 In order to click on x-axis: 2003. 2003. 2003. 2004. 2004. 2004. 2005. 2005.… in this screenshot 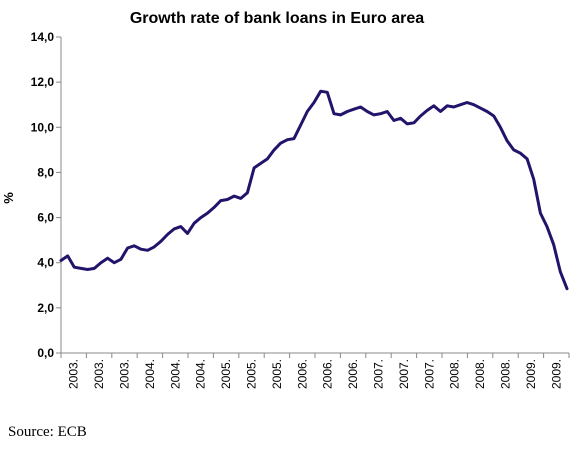, I will do `click(315, 370)`.